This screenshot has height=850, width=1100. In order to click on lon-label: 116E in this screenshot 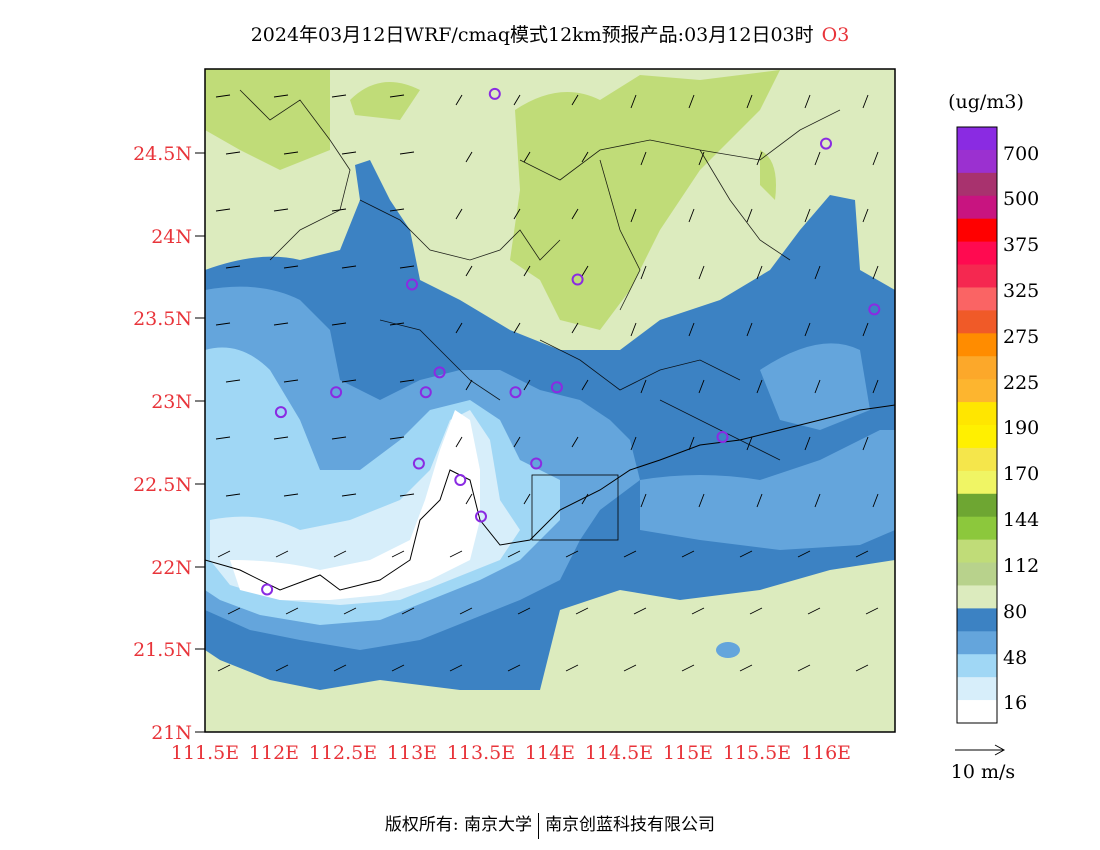, I will do `click(826, 753)`.